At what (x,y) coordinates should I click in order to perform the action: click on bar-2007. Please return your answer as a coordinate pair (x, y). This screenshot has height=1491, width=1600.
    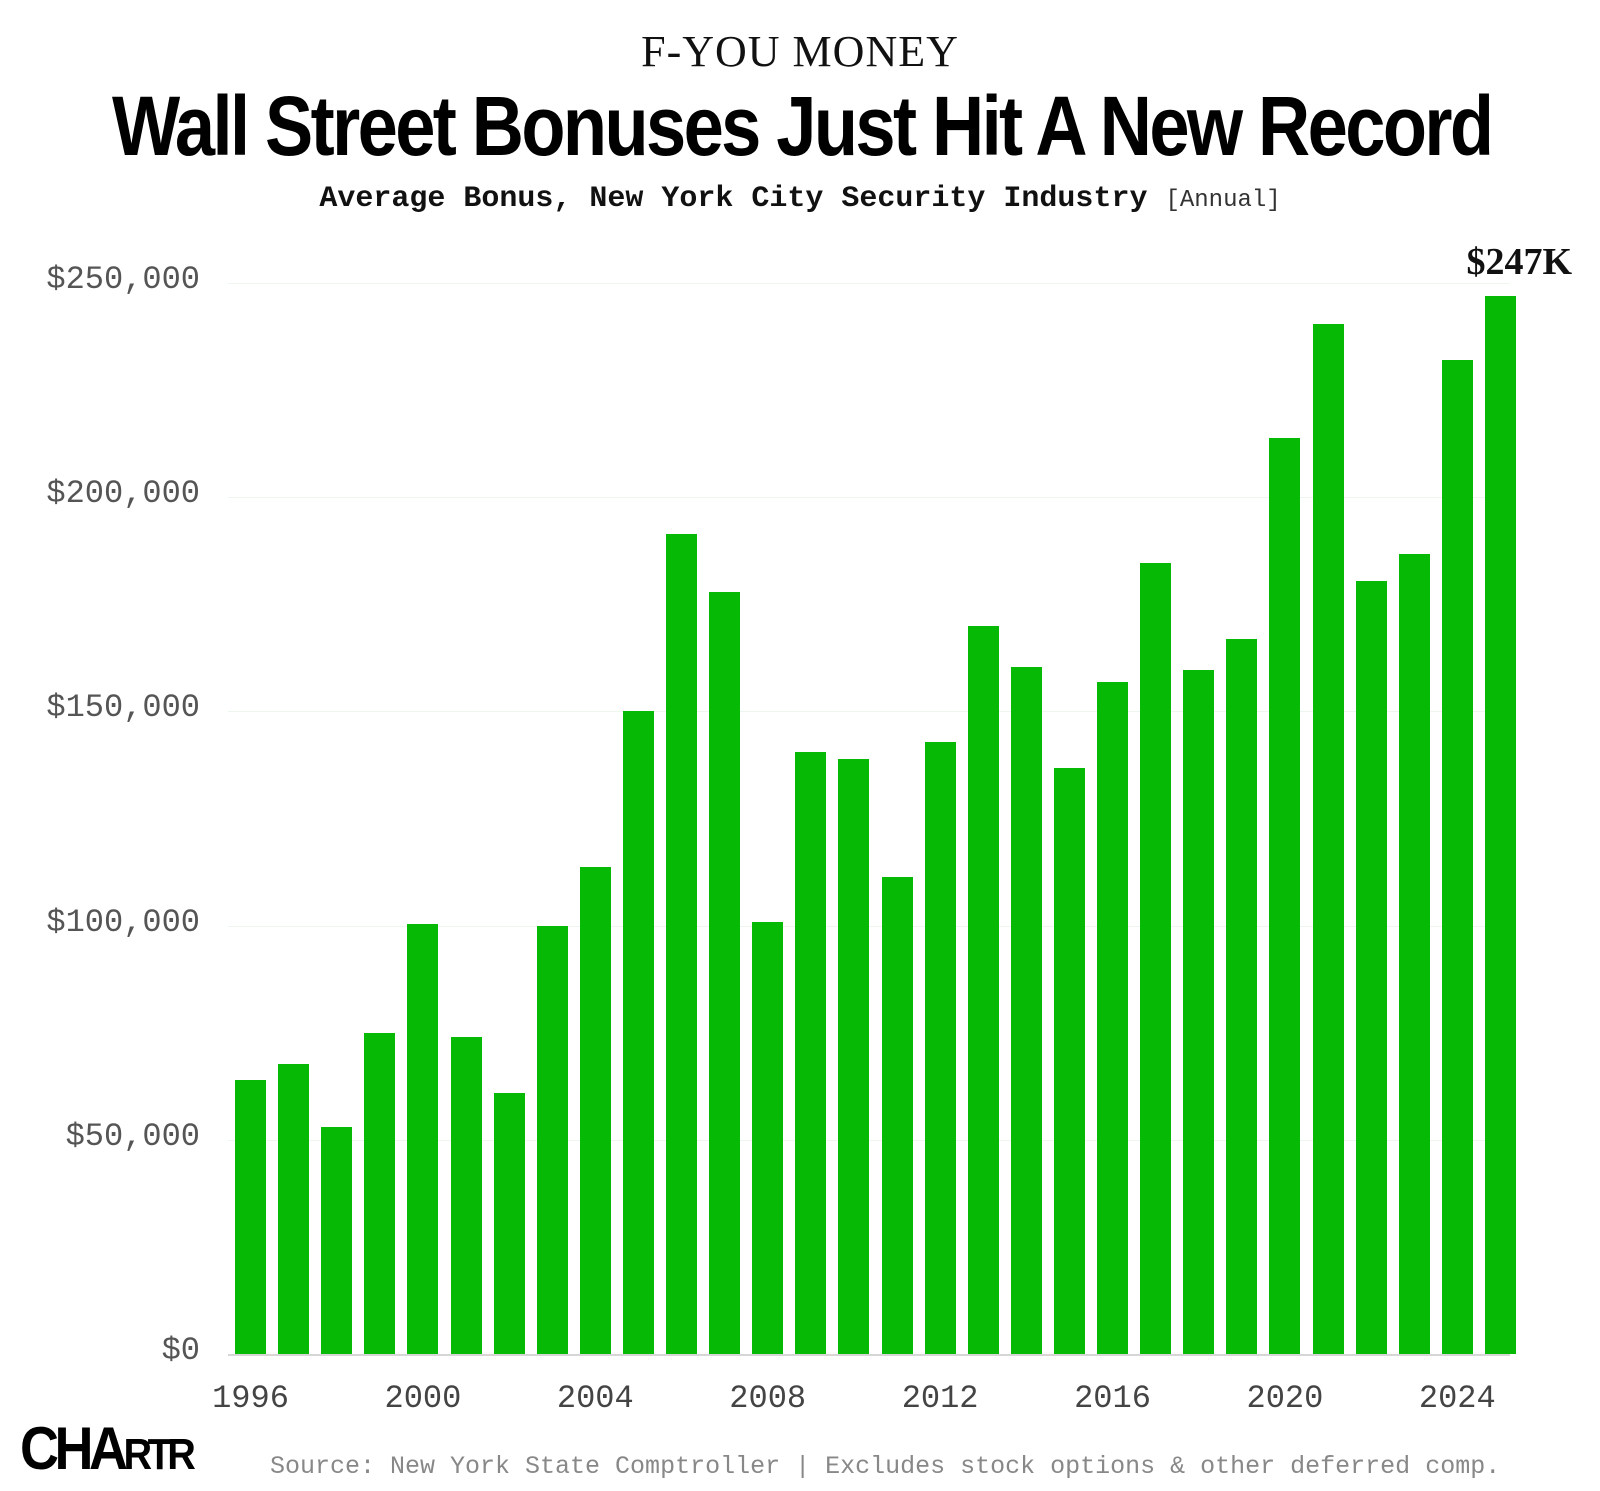
    Looking at the image, I should click on (725, 972).